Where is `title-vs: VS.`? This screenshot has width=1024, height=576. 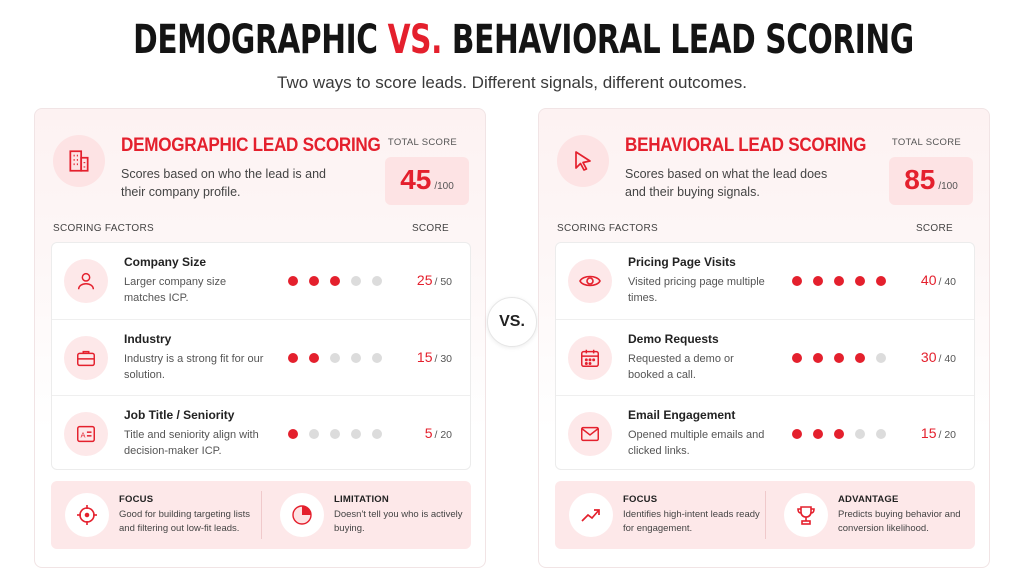
title-vs: VS. is located at coordinates (415, 40).